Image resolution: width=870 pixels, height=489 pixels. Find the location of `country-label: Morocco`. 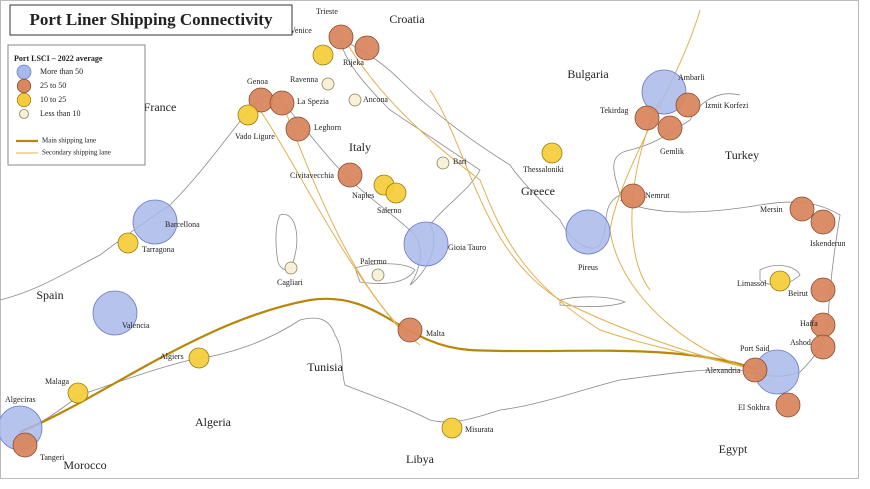

country-label: Morocco is located at coordinates (84, 465).